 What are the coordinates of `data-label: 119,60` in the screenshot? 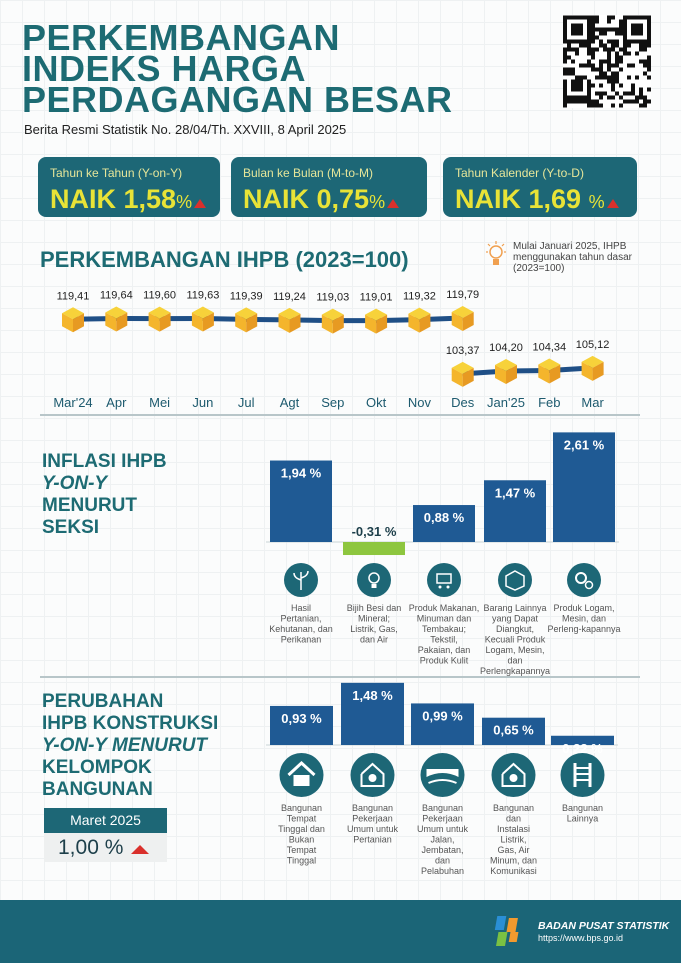 It's located at (159, 296).